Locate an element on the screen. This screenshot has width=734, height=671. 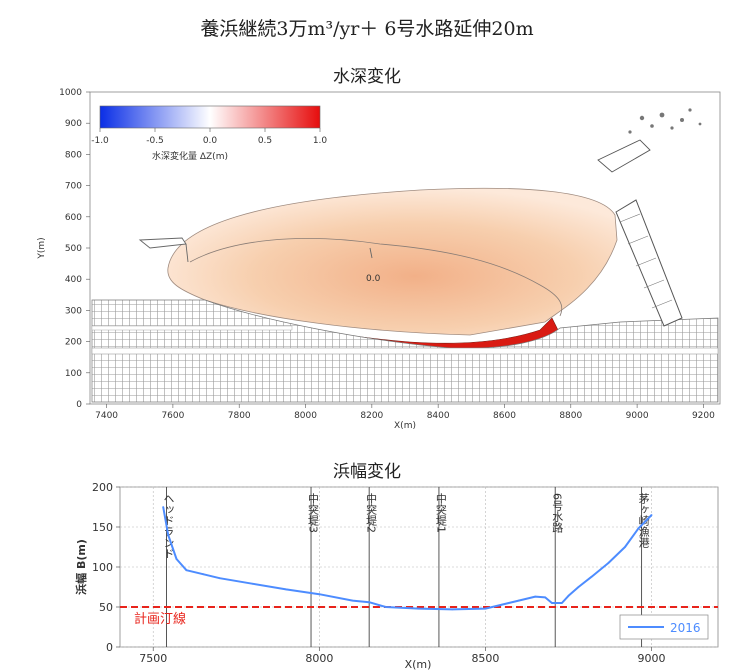
structure-label: 中突堤1 is located at coordinates (440, 513).